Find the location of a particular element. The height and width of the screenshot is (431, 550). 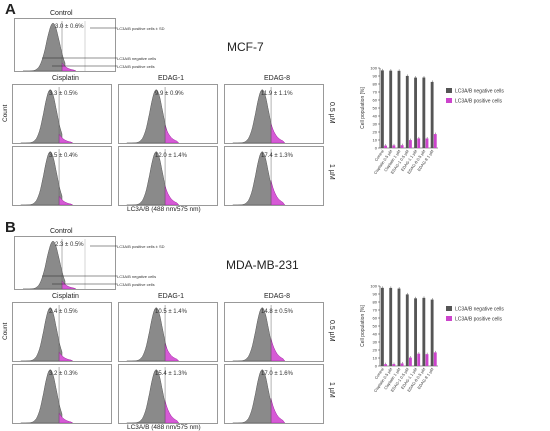

treatment-histogram: 11.9 ± 1.1% is located at coordinates (274, 114).